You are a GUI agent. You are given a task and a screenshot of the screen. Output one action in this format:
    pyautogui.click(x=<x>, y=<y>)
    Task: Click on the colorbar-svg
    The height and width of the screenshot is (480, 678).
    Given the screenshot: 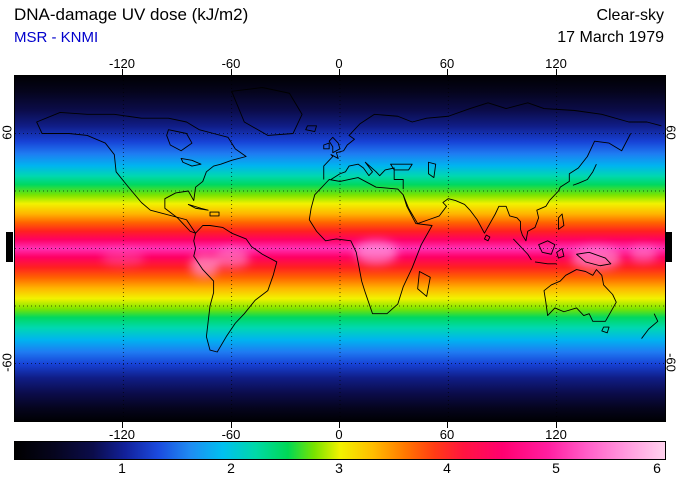 What is the action you would take?
    pyautogui.click(x=340, y=450)
    